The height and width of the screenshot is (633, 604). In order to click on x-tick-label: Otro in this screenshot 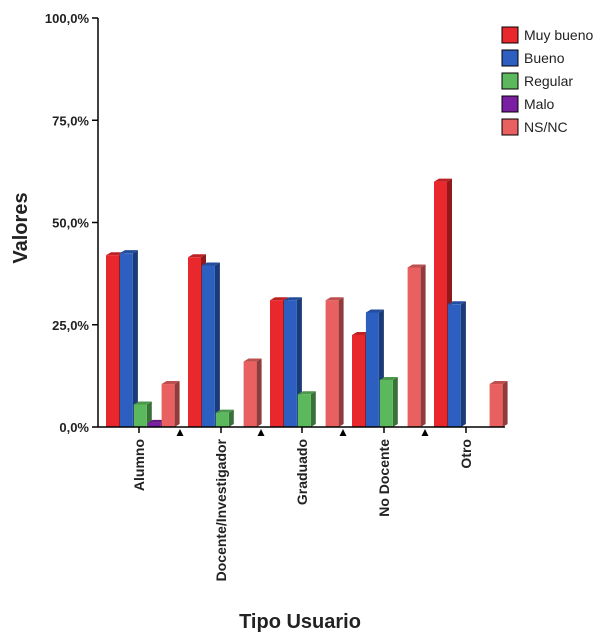, I will do `click(466, 454)`.